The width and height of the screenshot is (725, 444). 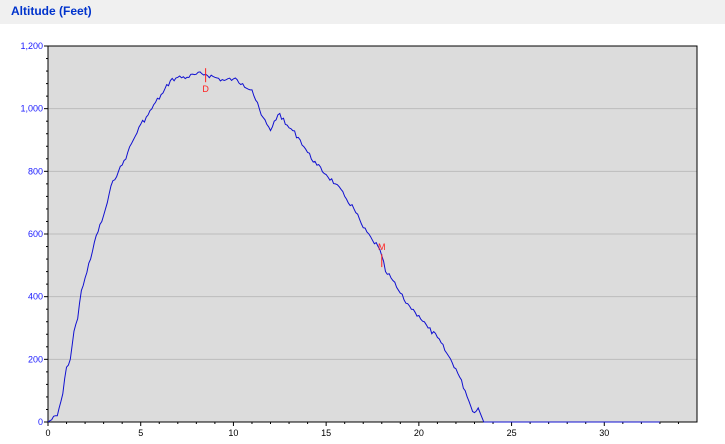 I want to click on y-tick-label: 0, so click(x=40, y=422).